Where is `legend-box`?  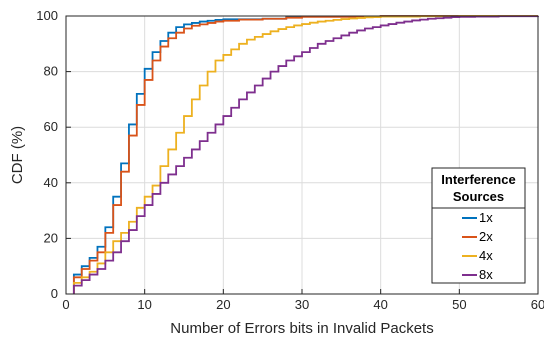 legend-box is located at coordinates (478, 225).